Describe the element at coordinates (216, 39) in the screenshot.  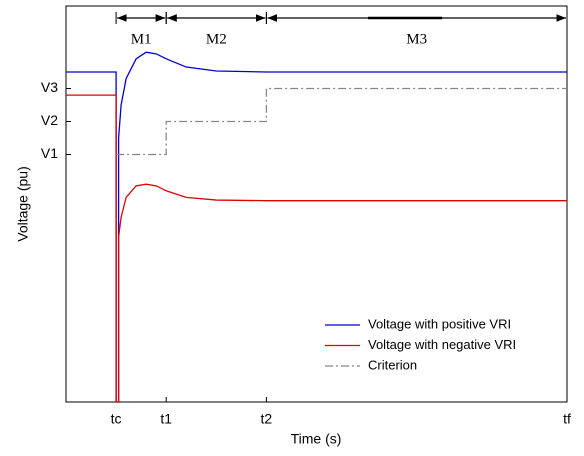
I see `annotation-label: M2` at that location.